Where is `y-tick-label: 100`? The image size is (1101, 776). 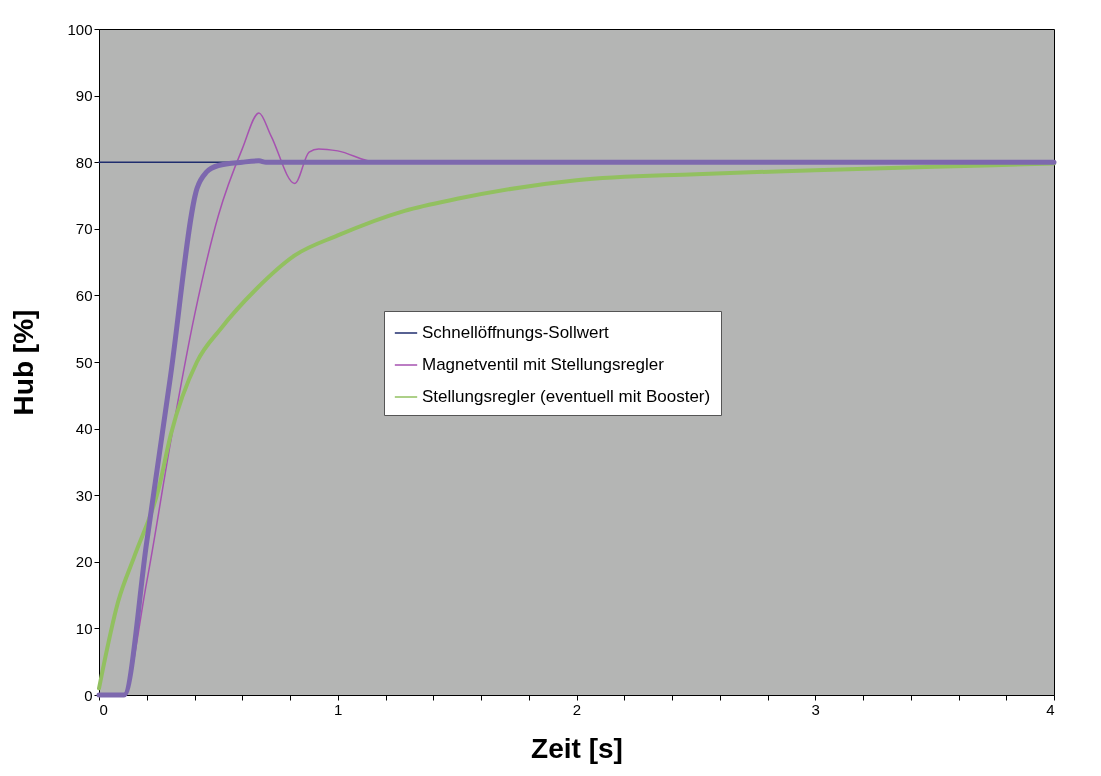
y-tick-label: 100 is located at coordinates (80, 29).